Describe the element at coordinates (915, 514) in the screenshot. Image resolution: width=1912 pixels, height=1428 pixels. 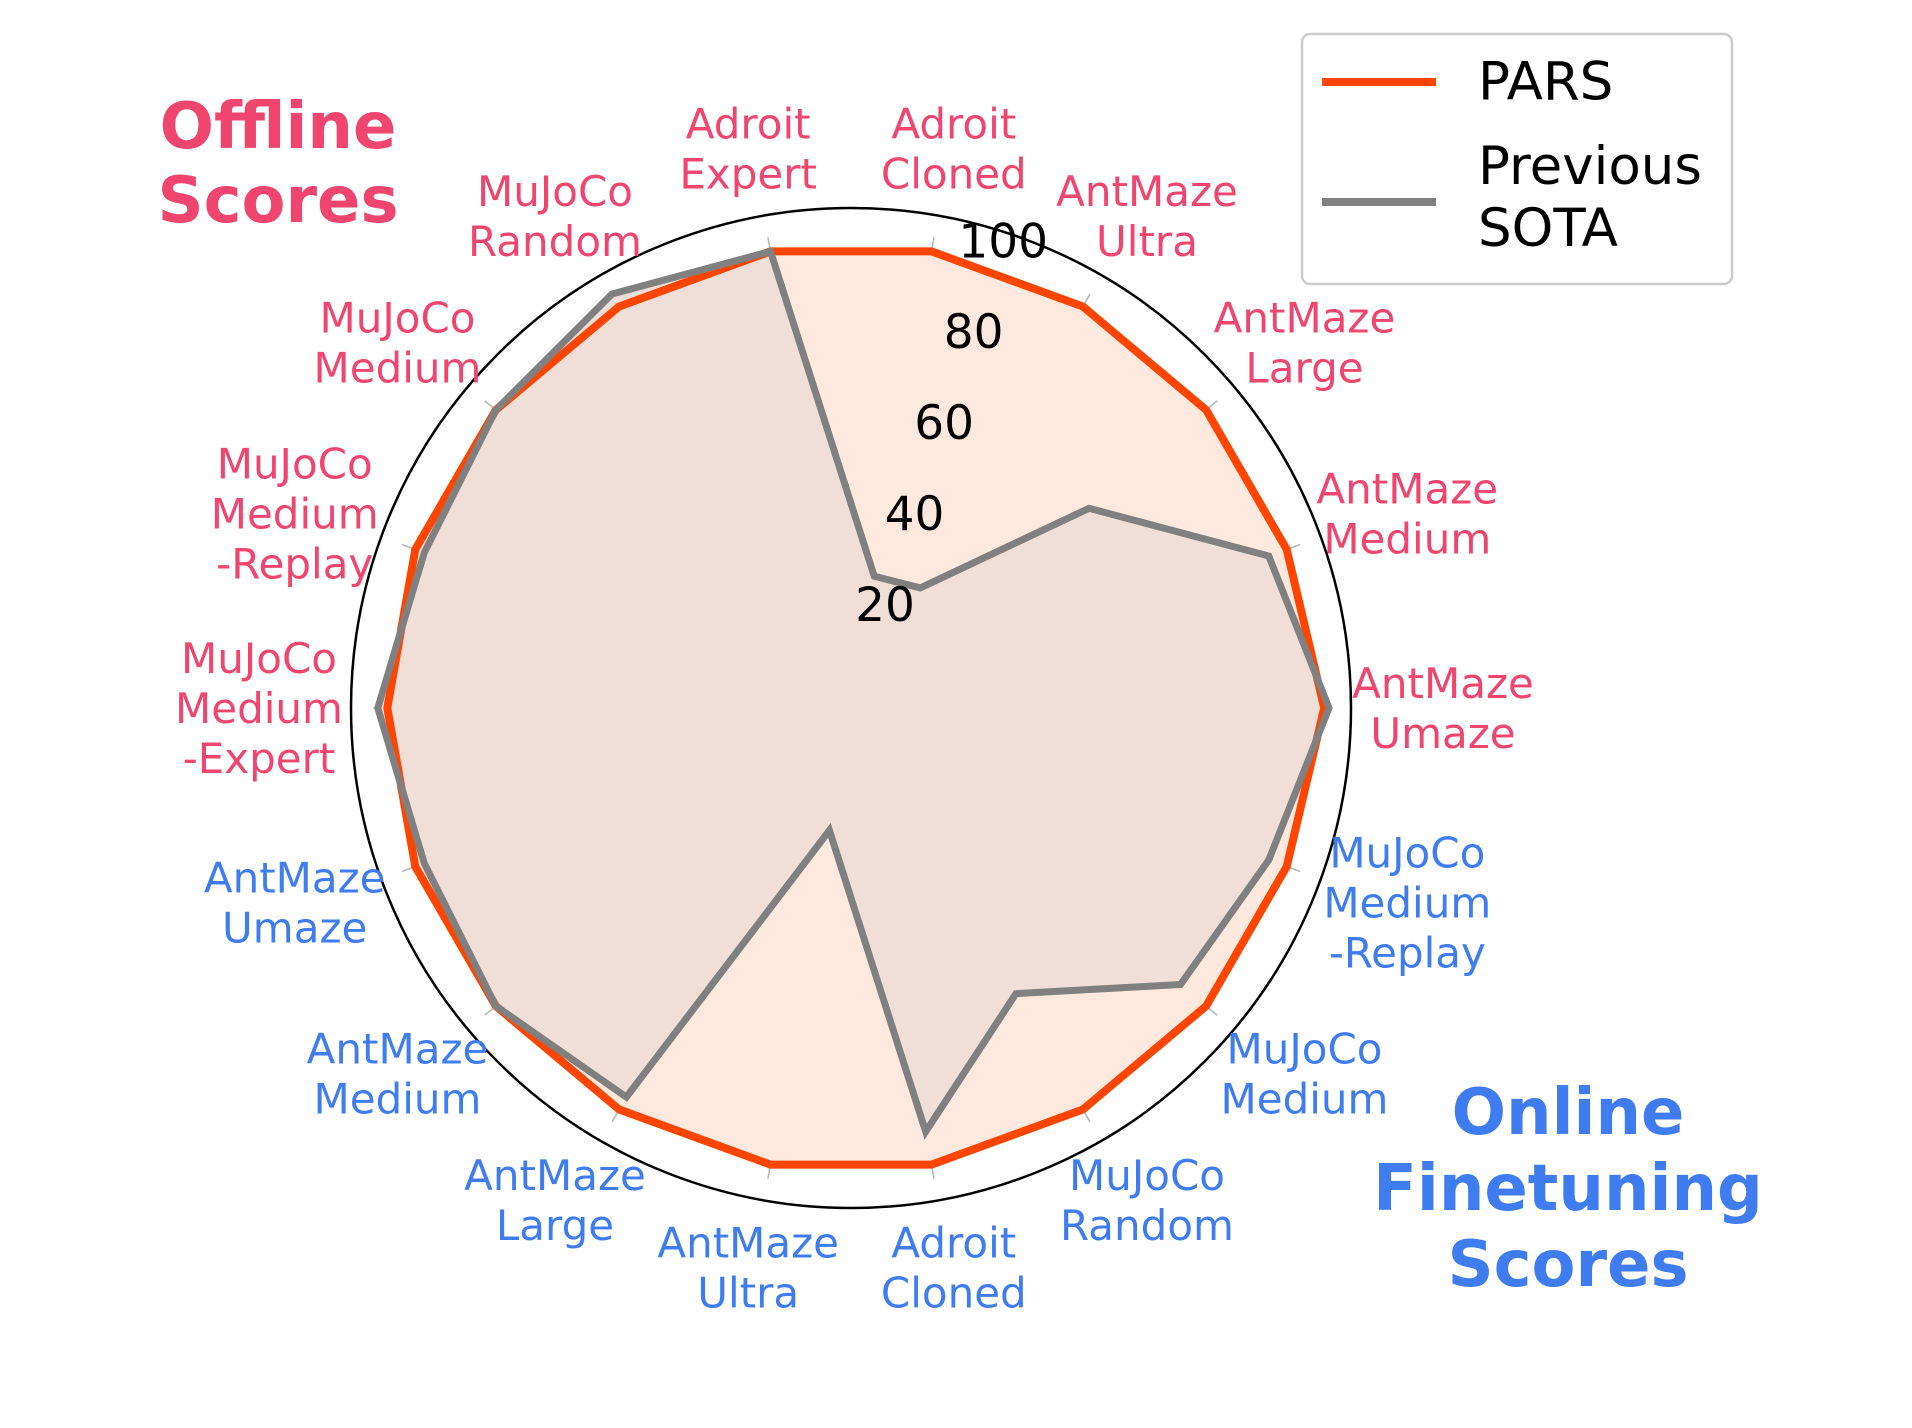
I see `tick-label-40: 40` at that location.